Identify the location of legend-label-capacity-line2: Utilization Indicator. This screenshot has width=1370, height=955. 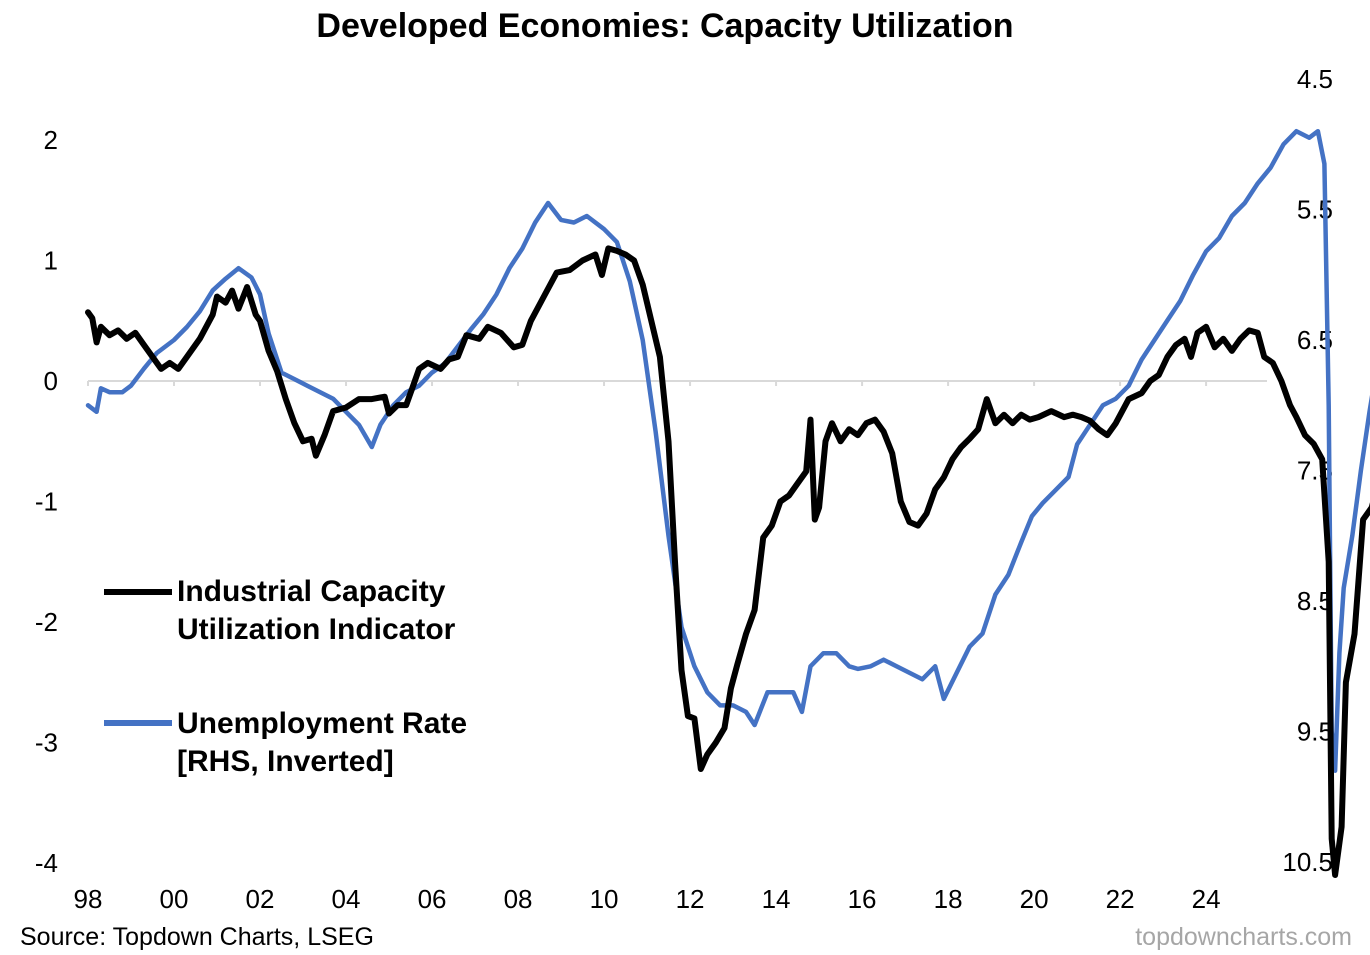
(316, 629).